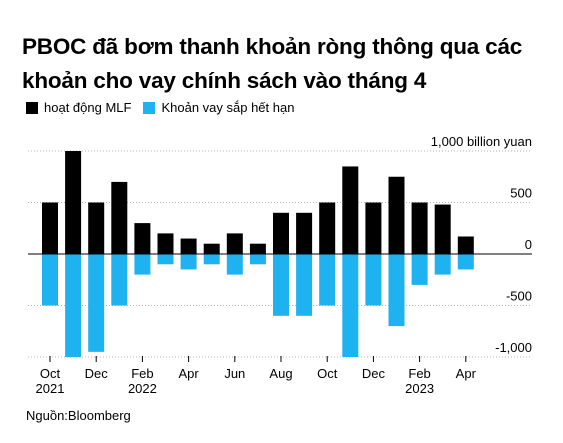 The height and width of the screenshot is (443, 563). Describe the element at coordinates (528, 244) in the screenshot. I see `y-tick-label-2: 0` at that location.